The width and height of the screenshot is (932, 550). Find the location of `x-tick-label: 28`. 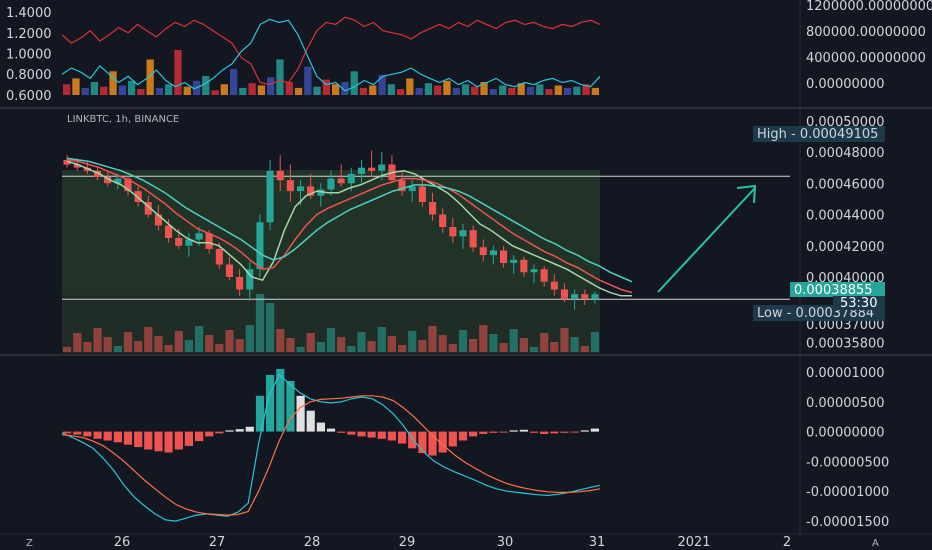

x-tick-label: 28 is located at coordinates (312, 542).